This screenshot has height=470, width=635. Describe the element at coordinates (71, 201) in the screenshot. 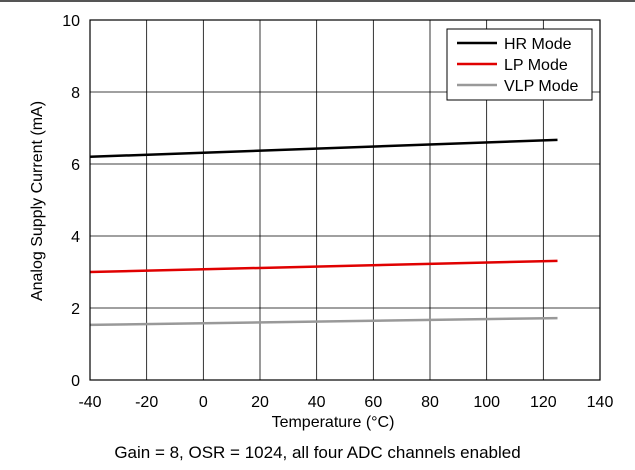

I see `y-tick-labels: 0 2 4 6 8 10` at that location.